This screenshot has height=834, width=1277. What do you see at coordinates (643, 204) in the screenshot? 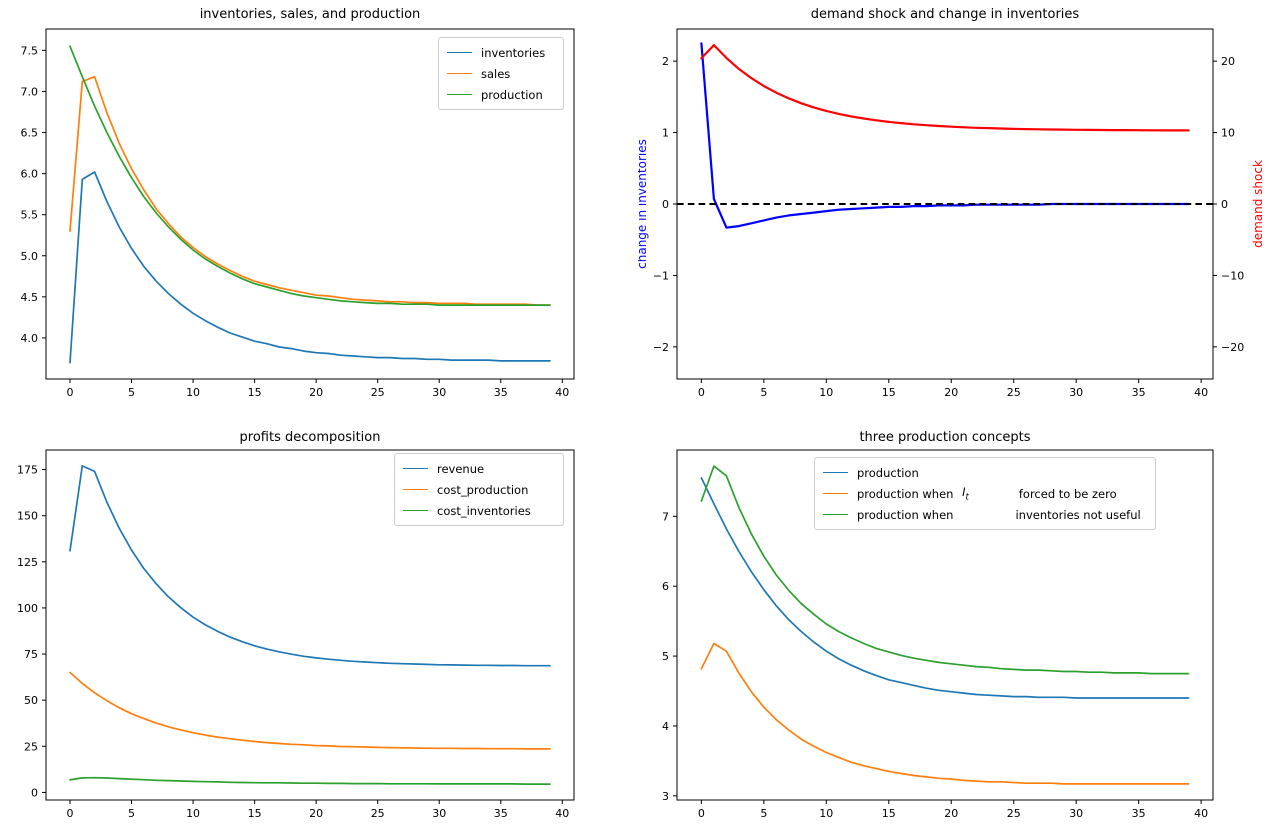
I see `y-axis-label-left: change in inventories` at bounding box center [643, 204].